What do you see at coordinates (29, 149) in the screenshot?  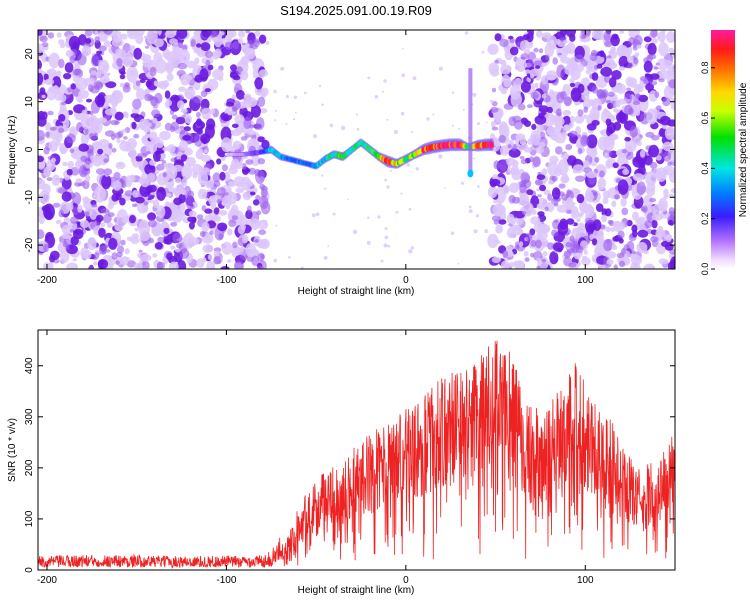 I see `y-tick-label: 0` at bounding box center [29, 149].